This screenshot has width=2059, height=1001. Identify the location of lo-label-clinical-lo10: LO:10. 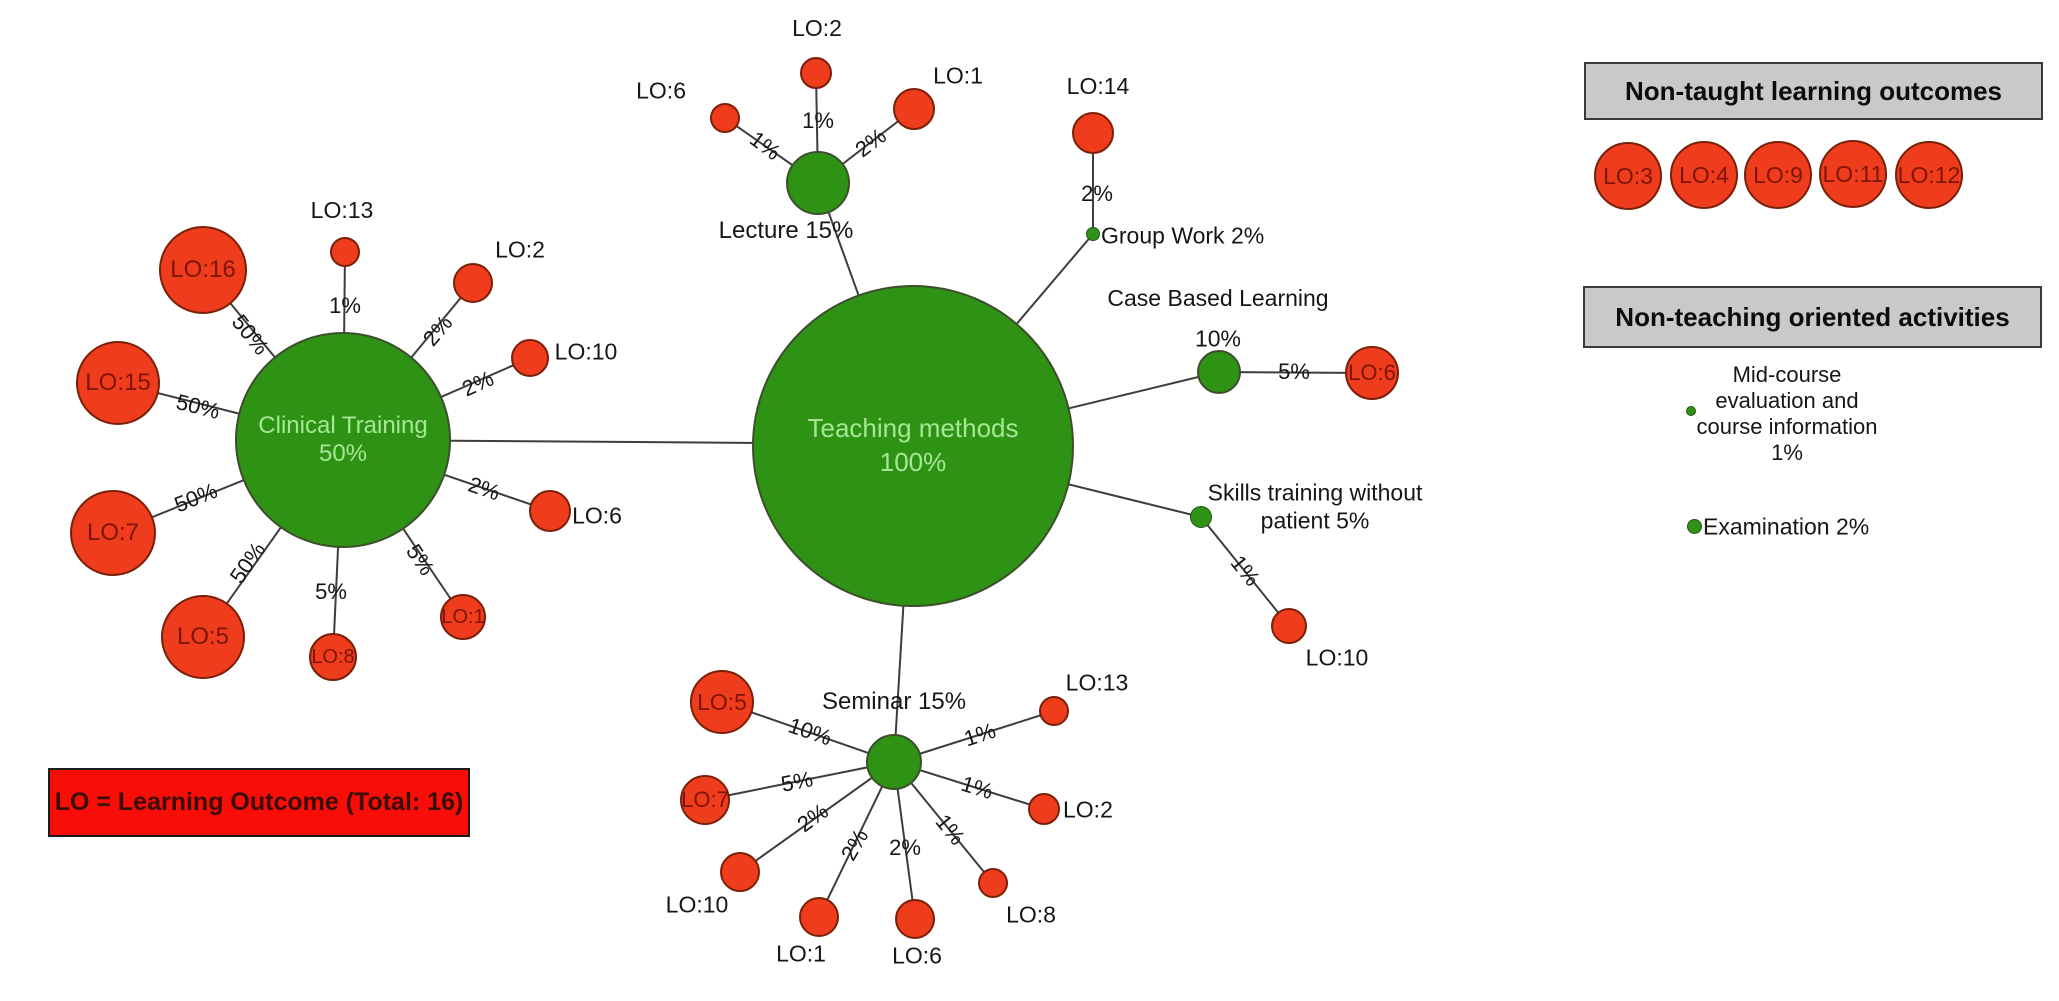
(586, 351).